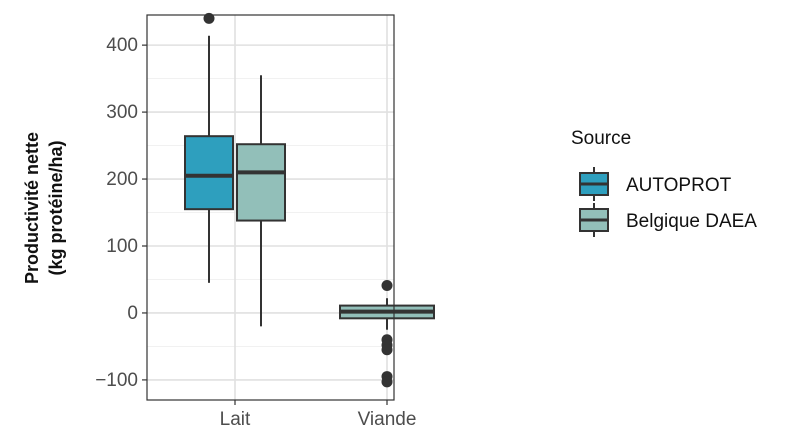 The width and height of the screenshot is (792, 435). I want to click on legend: Source AUTOPROT Belgique DAEA, so click(664, 182).